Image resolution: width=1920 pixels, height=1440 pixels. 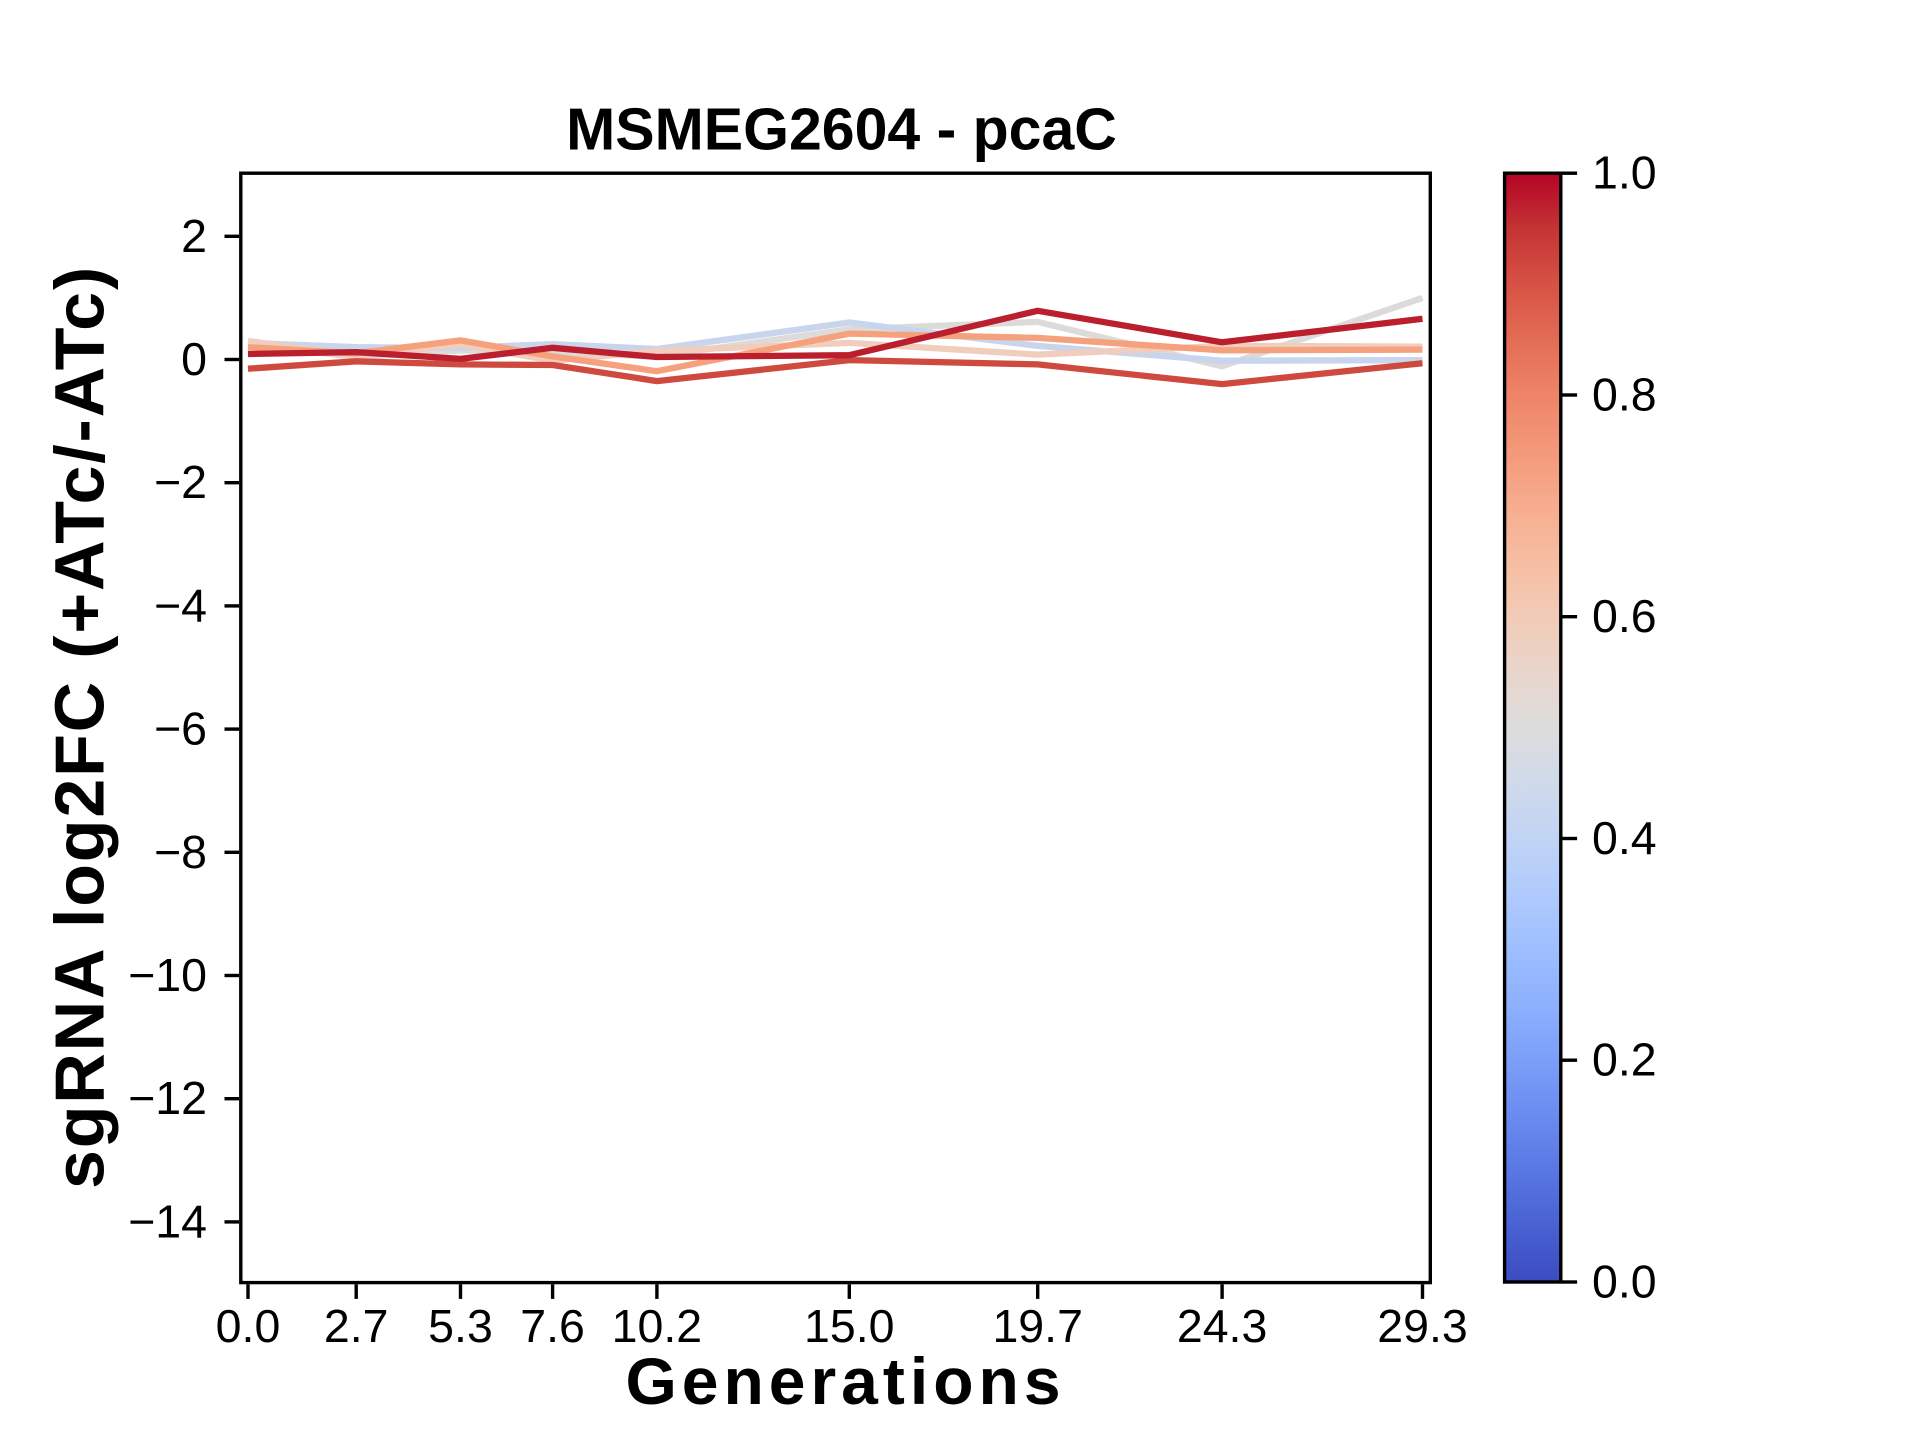 I want to click on svg-text: 5.3, so click(x=460, y=1326).